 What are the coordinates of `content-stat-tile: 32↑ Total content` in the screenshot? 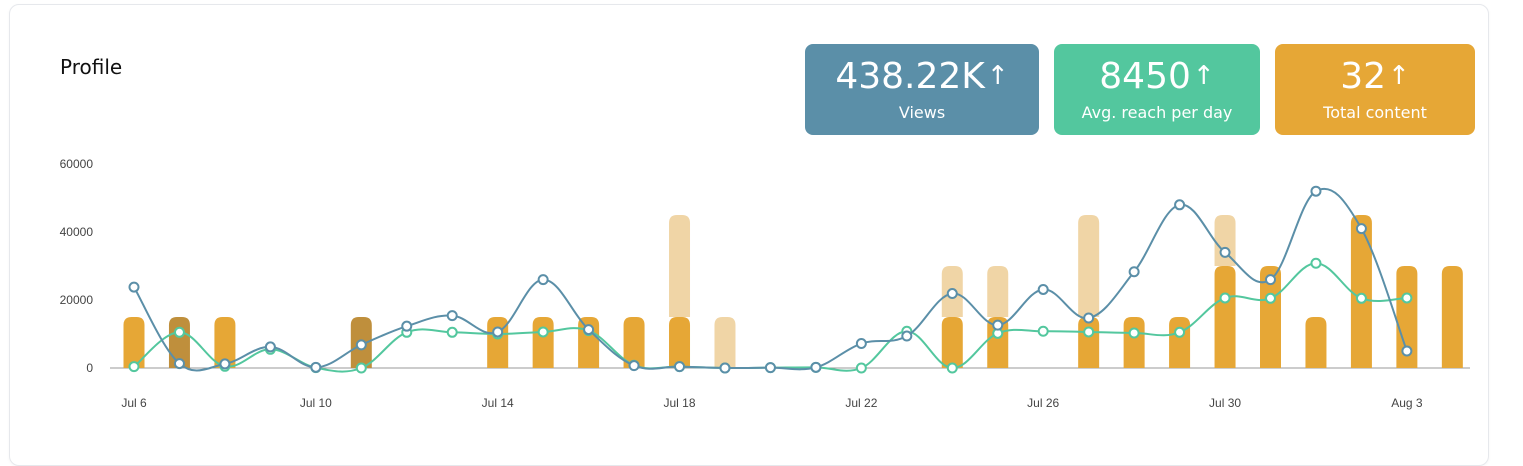 It's located at (1375, 89).